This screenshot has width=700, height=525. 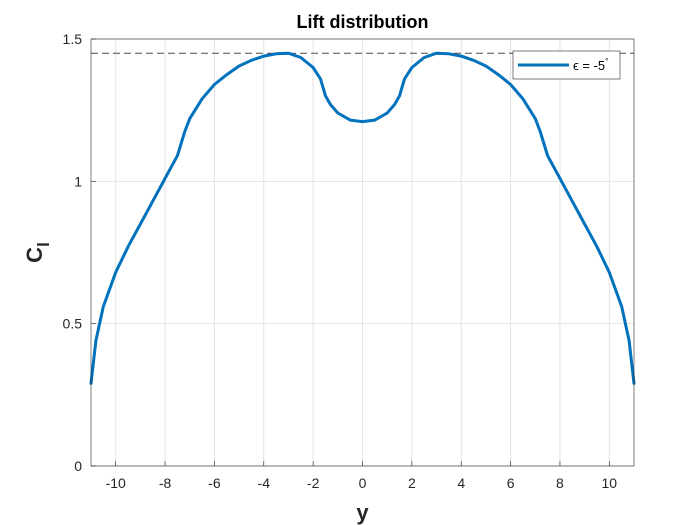 I want to click on x-tick-label: 8, so click(x=560, y=483).